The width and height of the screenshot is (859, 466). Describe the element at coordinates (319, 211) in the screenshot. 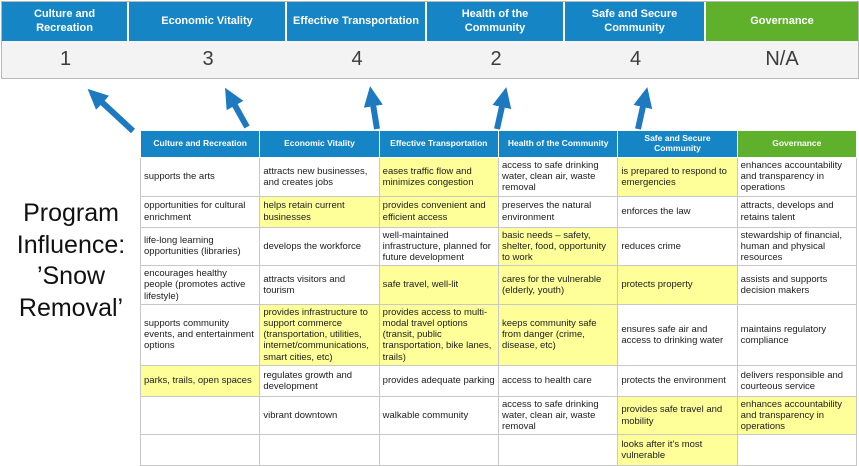

I see `matrix-cell: helps retain current businesses` at that location.